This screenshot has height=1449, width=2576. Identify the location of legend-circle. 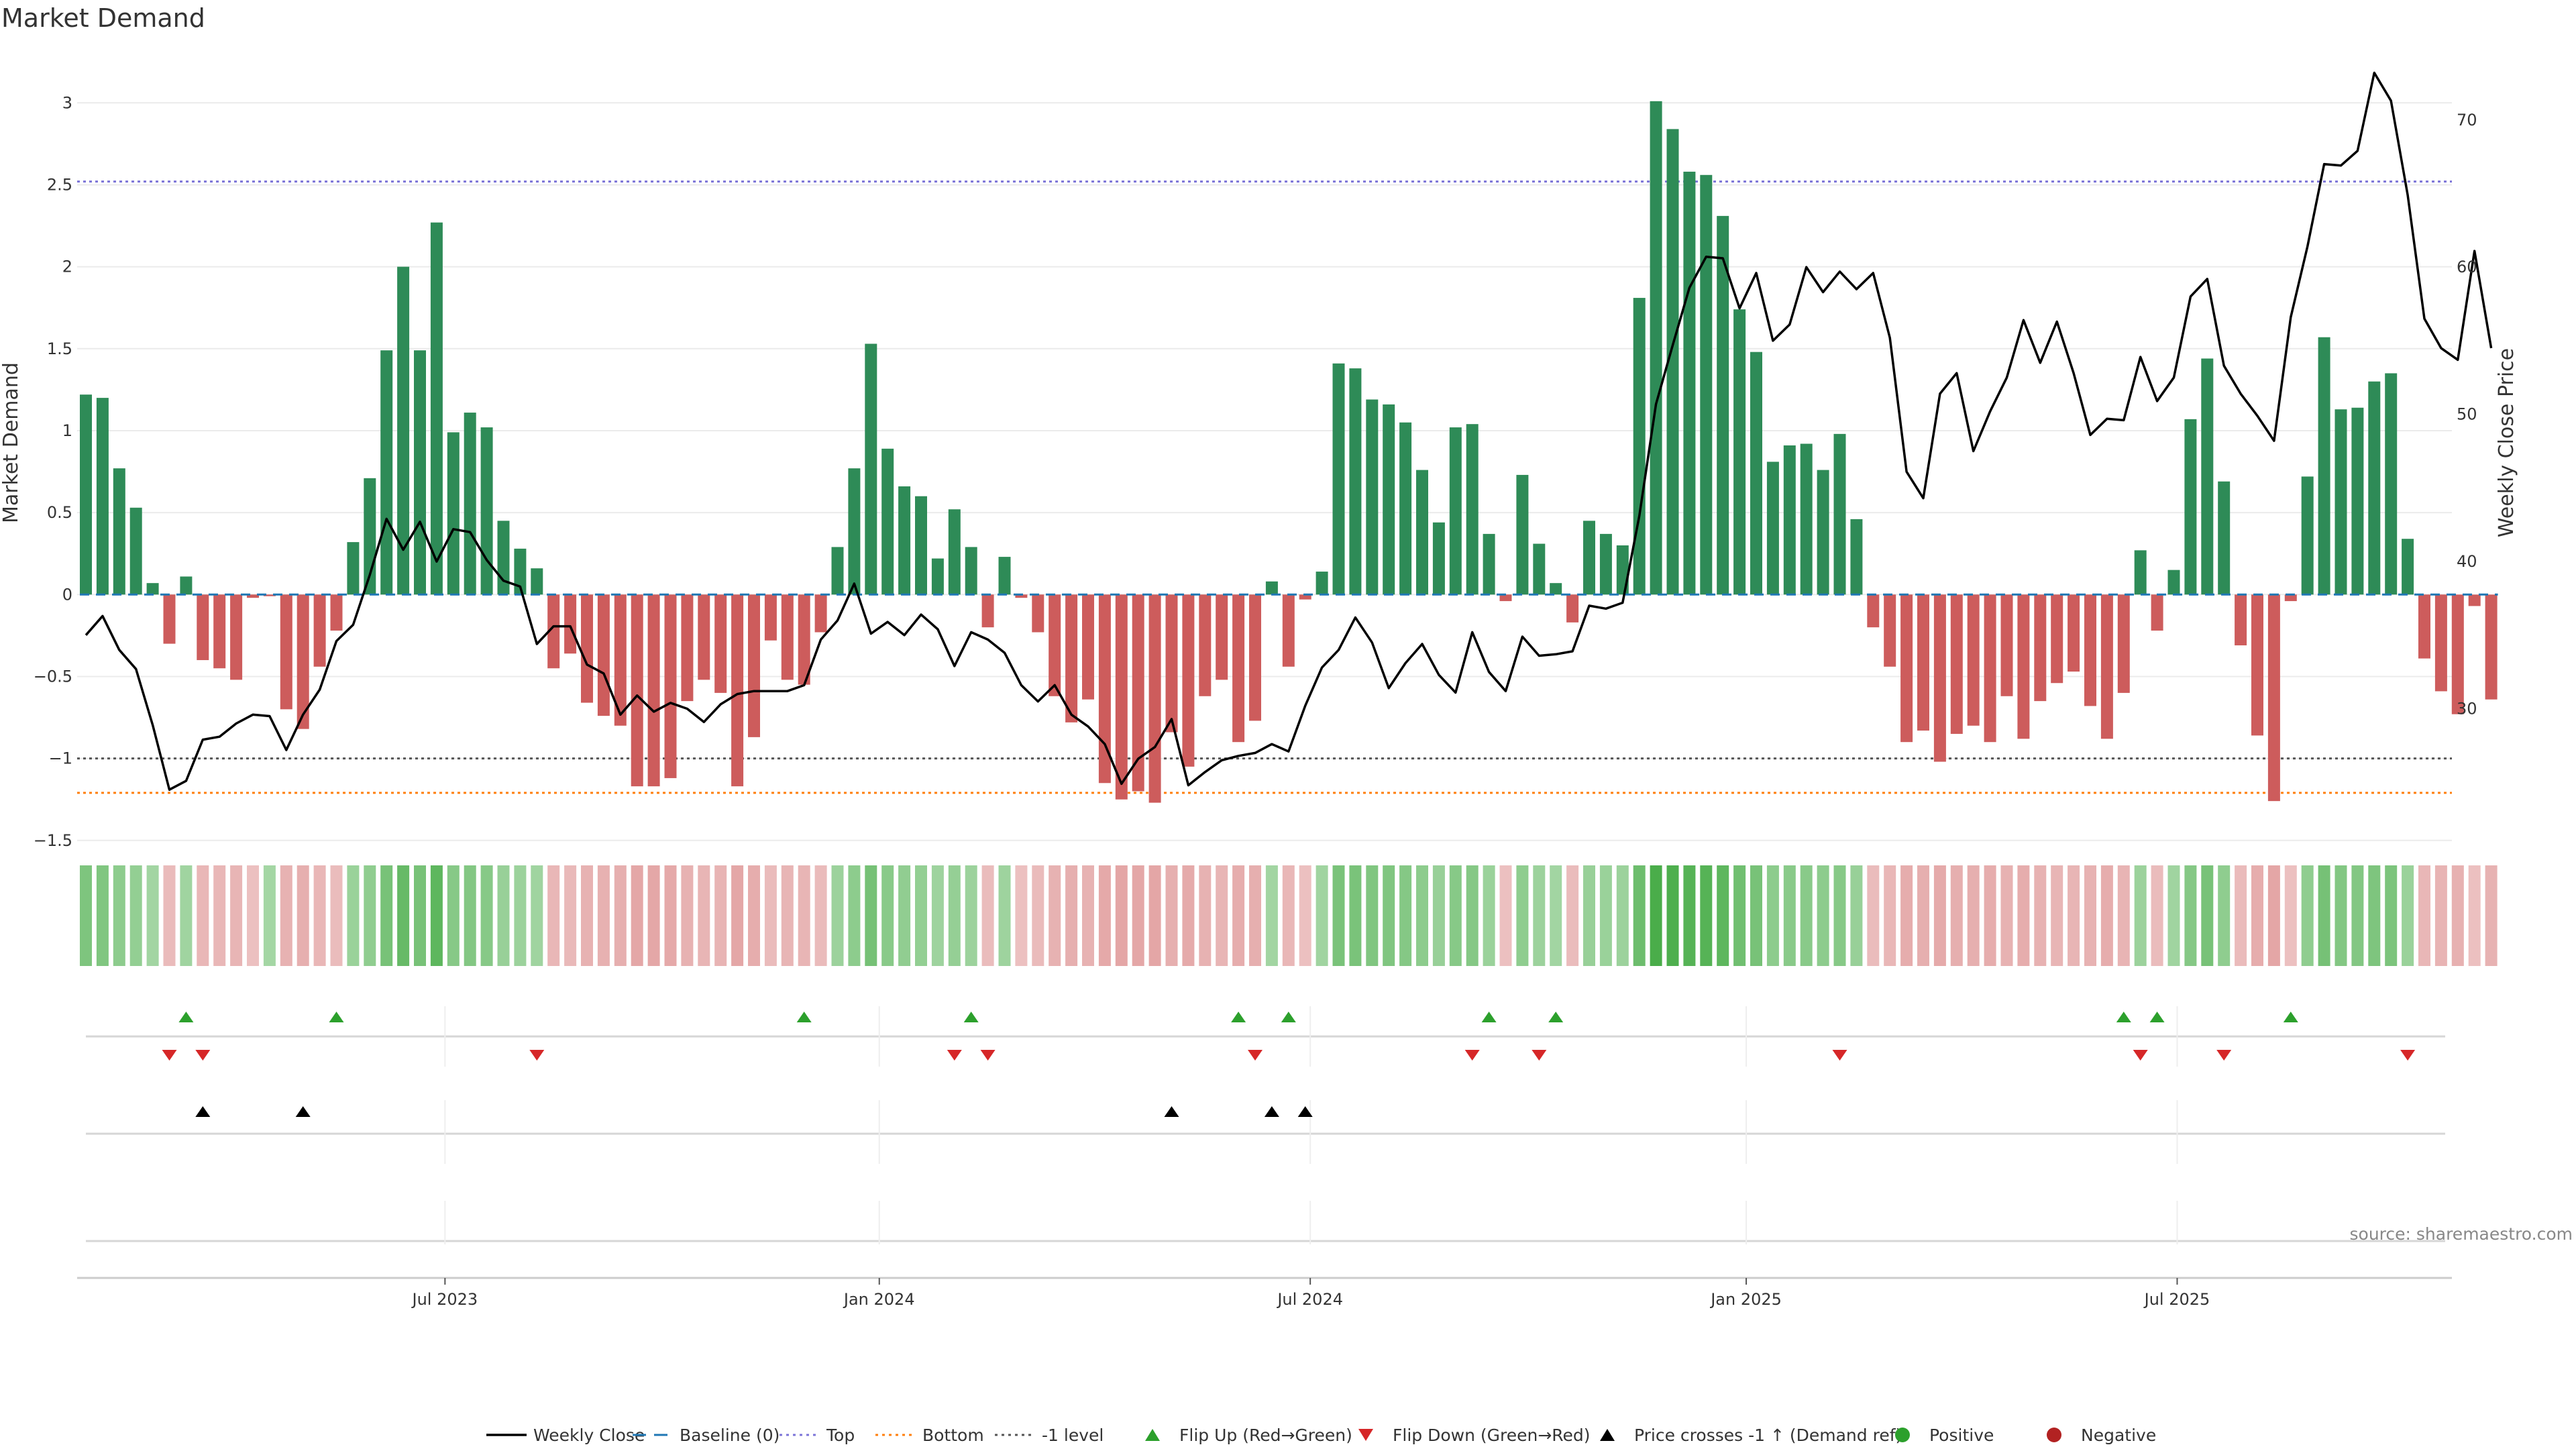
(1902, 1435).